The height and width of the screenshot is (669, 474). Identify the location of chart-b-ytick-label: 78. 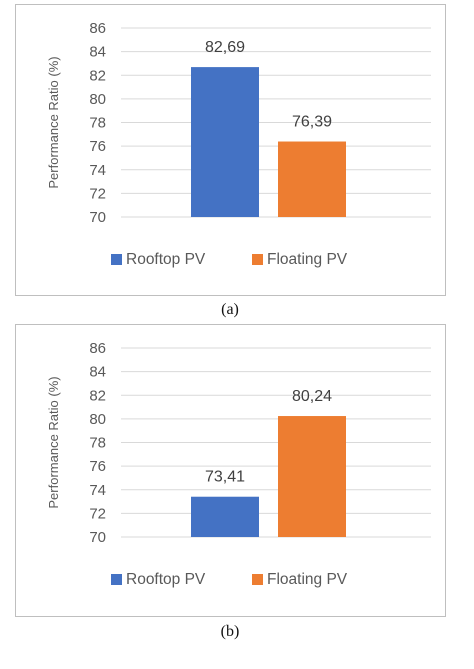
(97, 443).